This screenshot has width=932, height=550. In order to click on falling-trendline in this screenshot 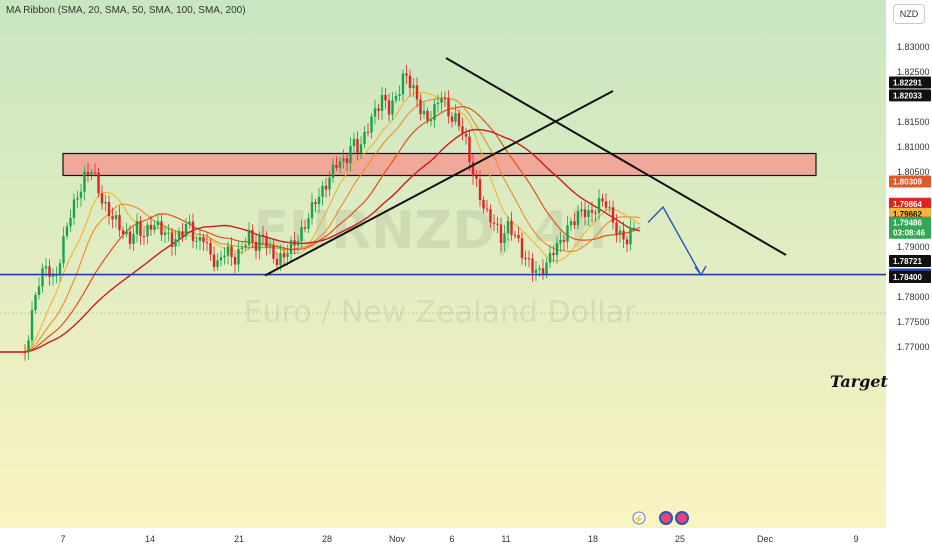, I will do `click(616, 156)`.